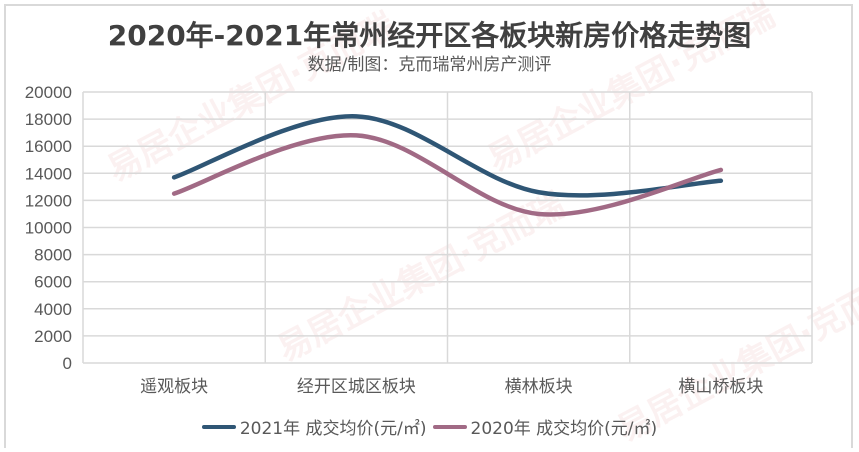  I want to click on y-tick-label: 10000, so click(48, 228).